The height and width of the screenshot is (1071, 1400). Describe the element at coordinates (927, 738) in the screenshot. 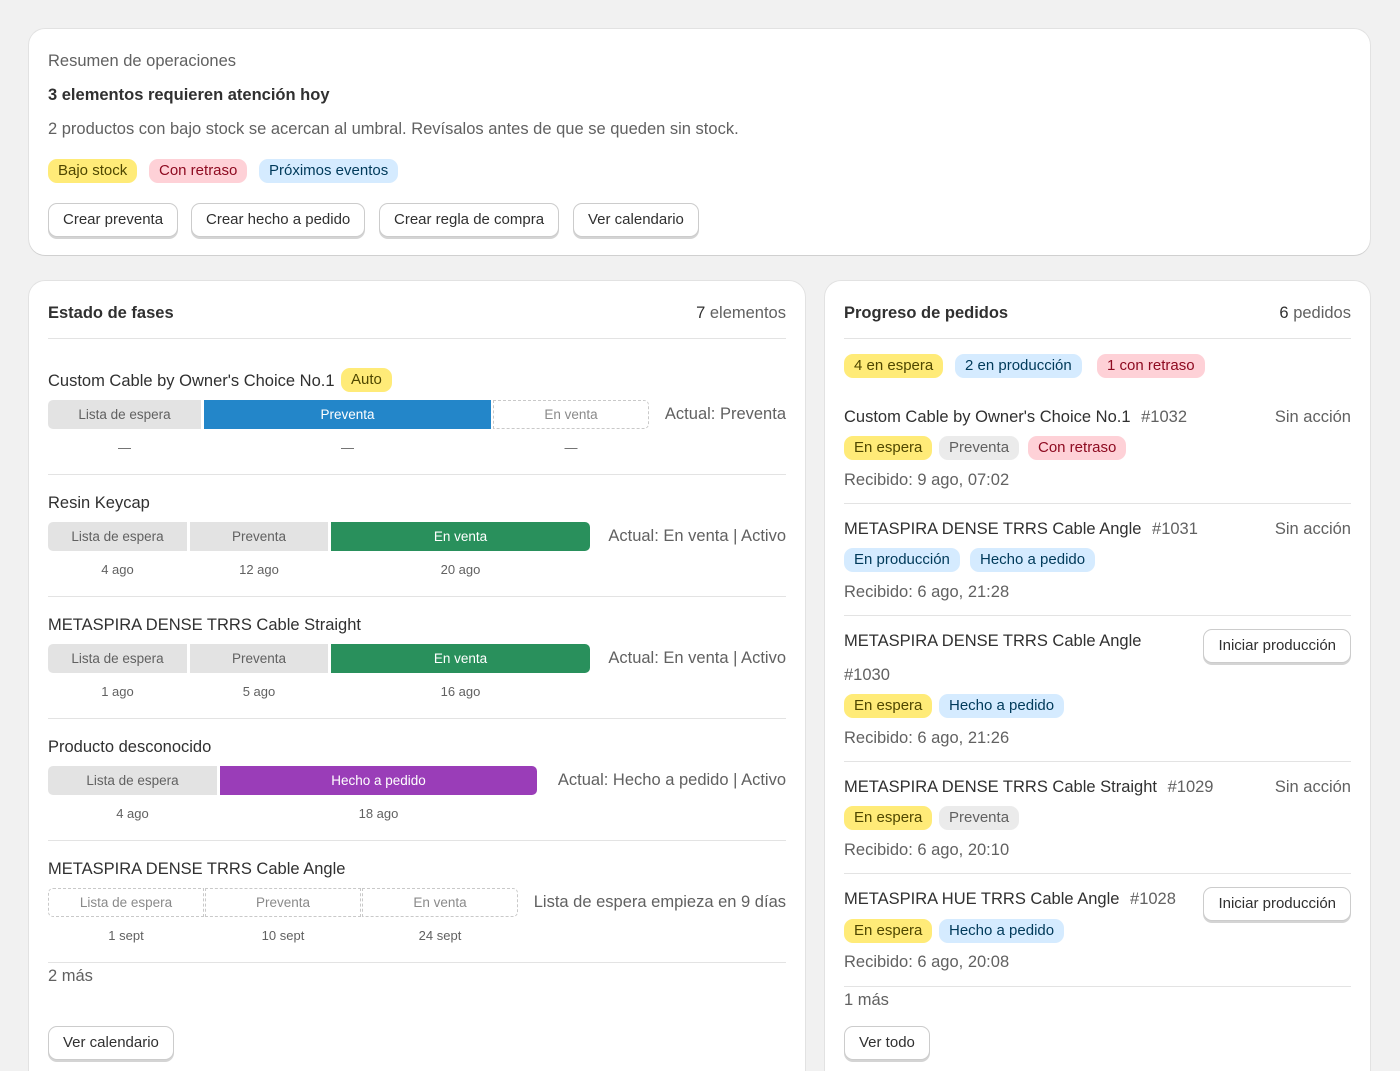

I see `order-received: Recibido: 6 ago, 21:26` at that location.